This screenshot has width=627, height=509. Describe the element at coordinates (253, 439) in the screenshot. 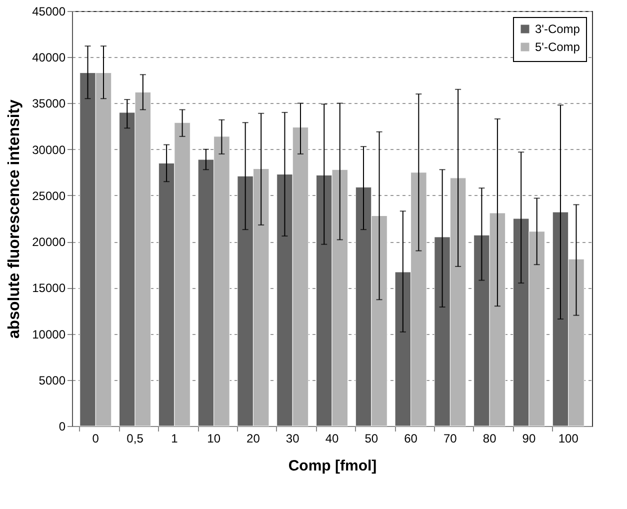

I see `x-tick-label: 20` at that location.